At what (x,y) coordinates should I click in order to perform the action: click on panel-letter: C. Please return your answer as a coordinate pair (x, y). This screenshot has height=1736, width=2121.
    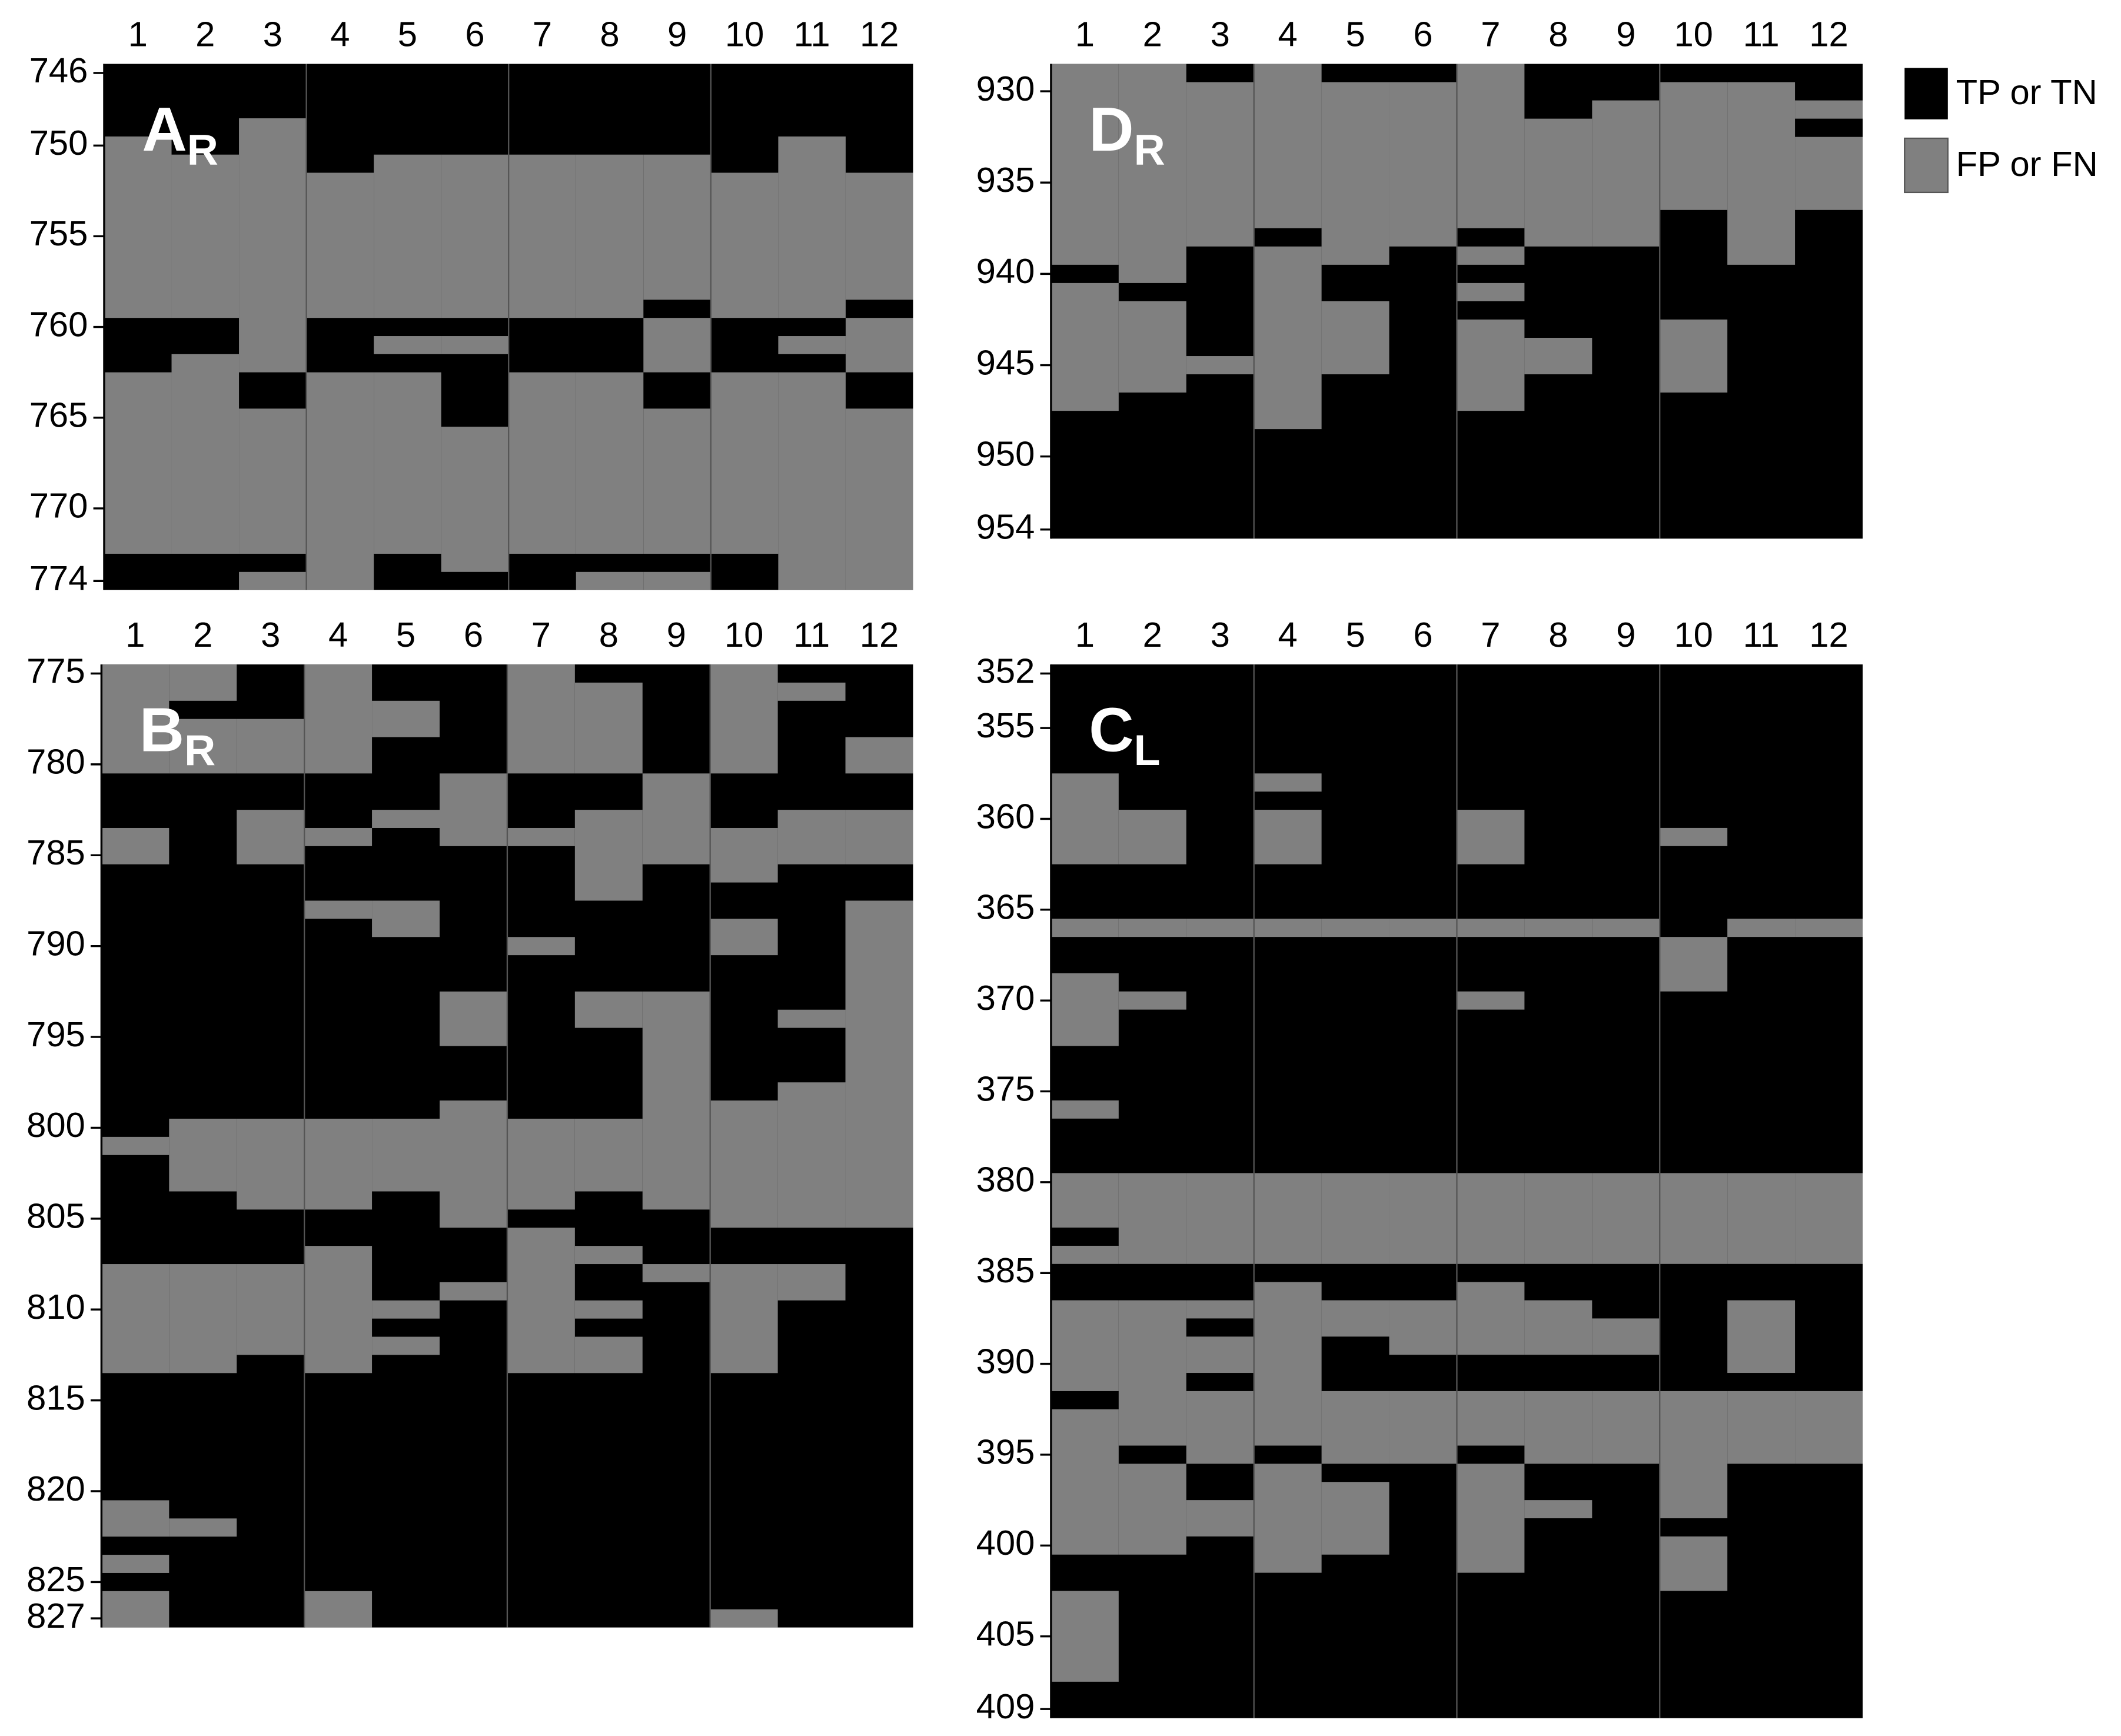
    Looking at the image, I should click on (1111, 731).